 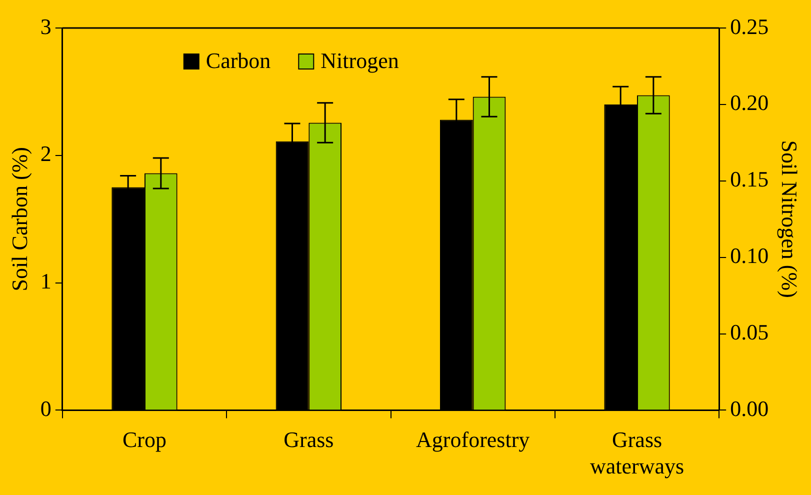 What do you see at coordinates (789, 219) in the screenshot?
I see `y2-axis-title: Soil Nitrogen (%)` at bounding box center [789, 219].